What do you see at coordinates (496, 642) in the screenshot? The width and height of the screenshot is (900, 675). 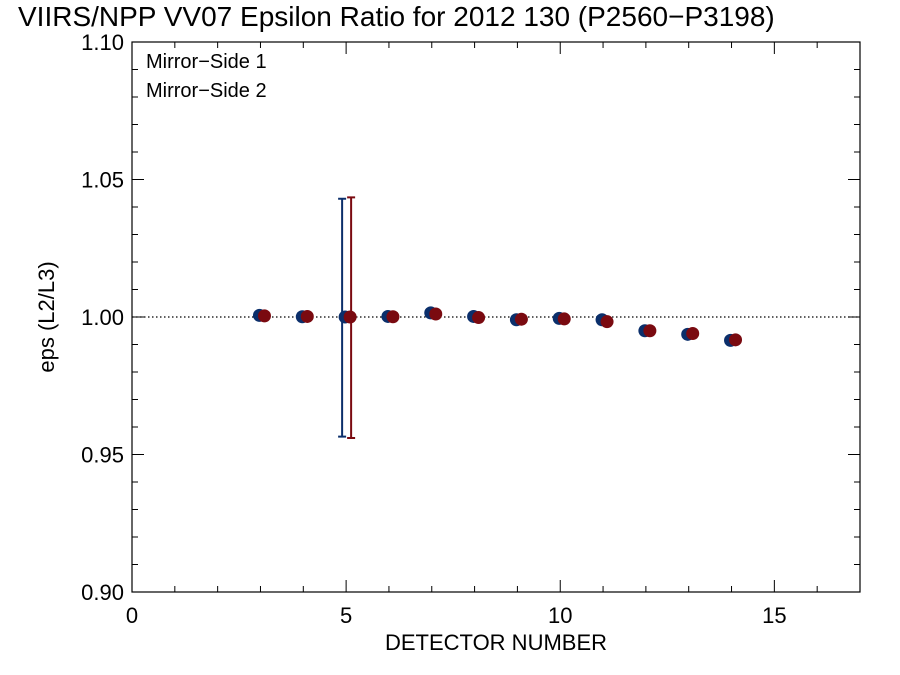 I see `x-axis-label: DETECTOR NUMBER` at bounding box center [496, 642].